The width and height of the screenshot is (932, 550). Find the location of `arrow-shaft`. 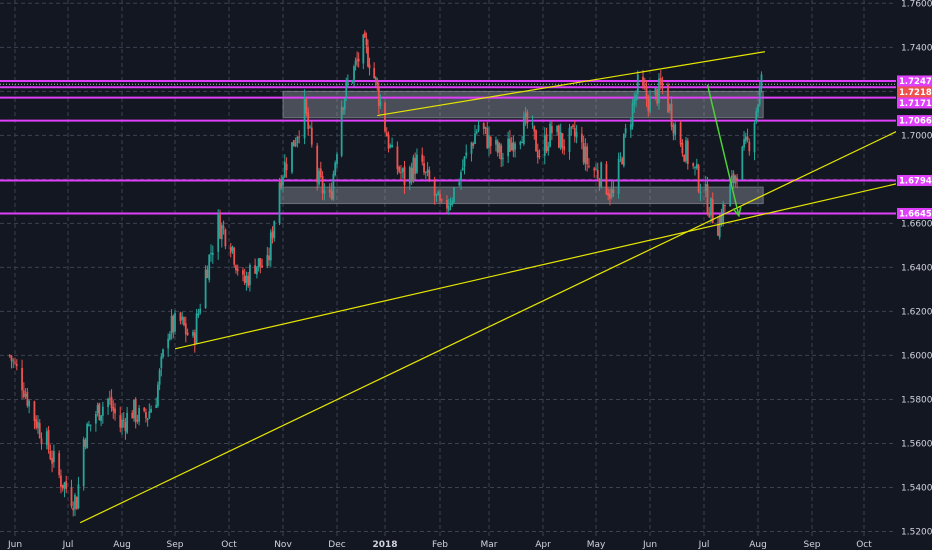

arrow-shaft is located at coordinates (723, 150).